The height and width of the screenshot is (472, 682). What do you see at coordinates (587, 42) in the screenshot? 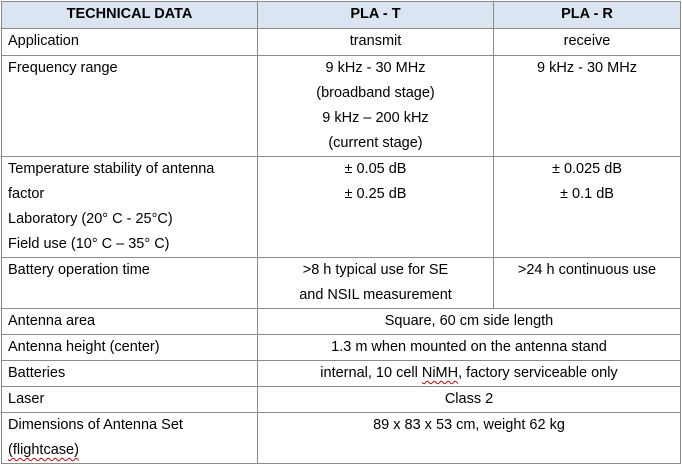
I see `cell-application-r: receive` at bounding box center [587, 42].